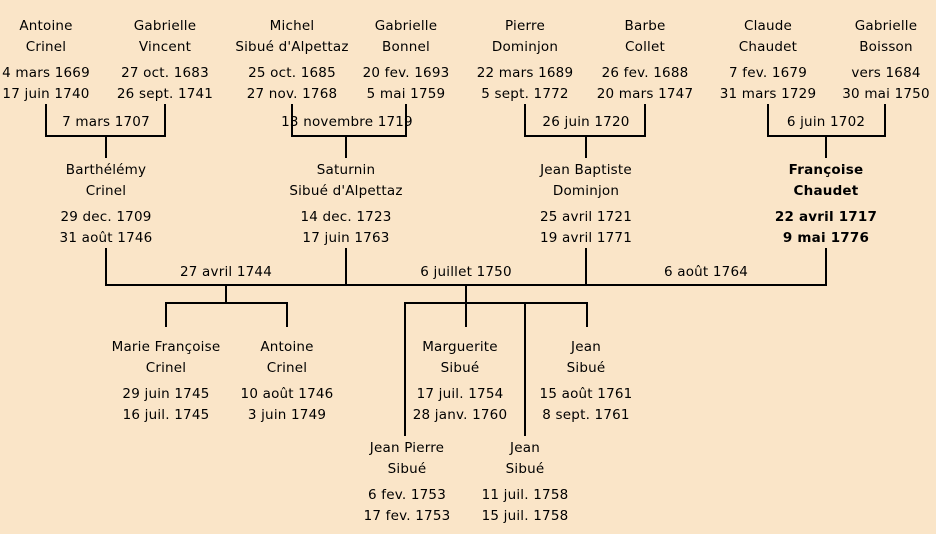 The image size is (936, 534). I want to click on person-birth-date: 27 oct. 1683, so click(165, 73).